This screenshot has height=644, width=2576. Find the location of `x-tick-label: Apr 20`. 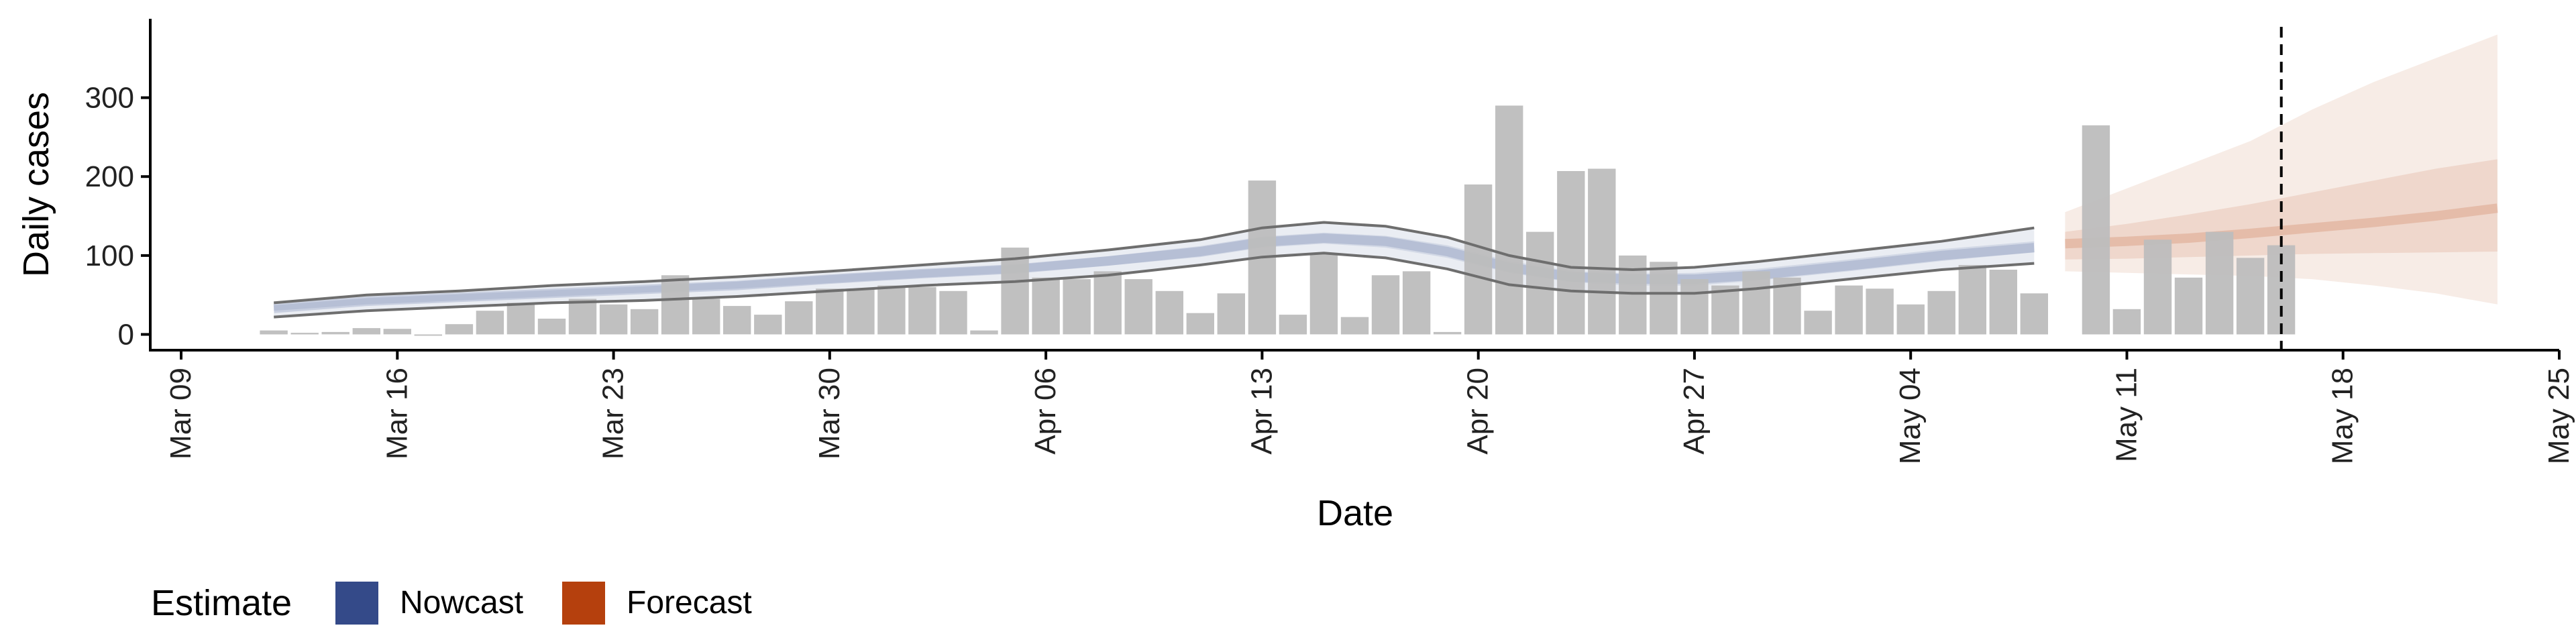

x-tick-label: Apr 20 is located at coordinates (1478, 411).